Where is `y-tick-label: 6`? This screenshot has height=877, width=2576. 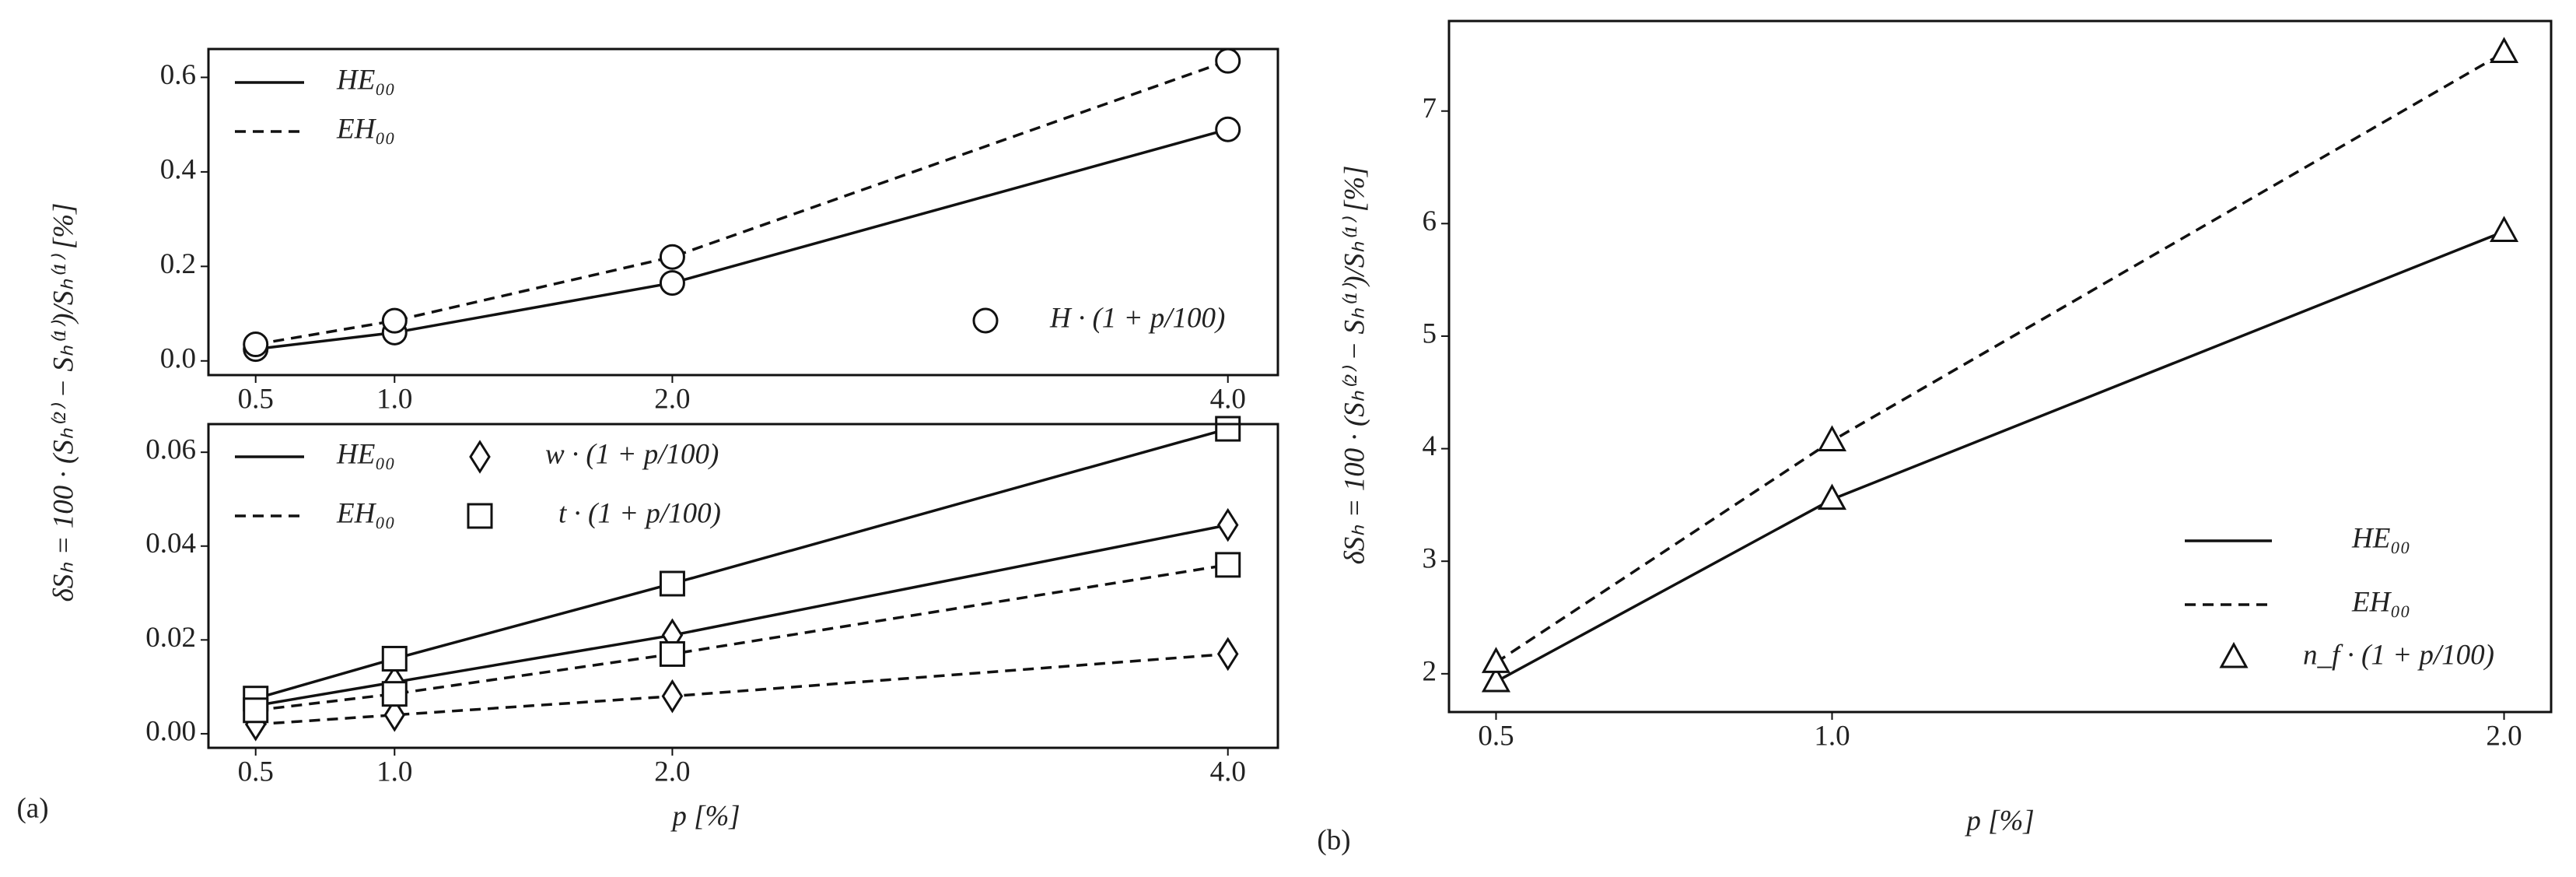 y-tick-label: 6 is located at coordinates (1430, 221).